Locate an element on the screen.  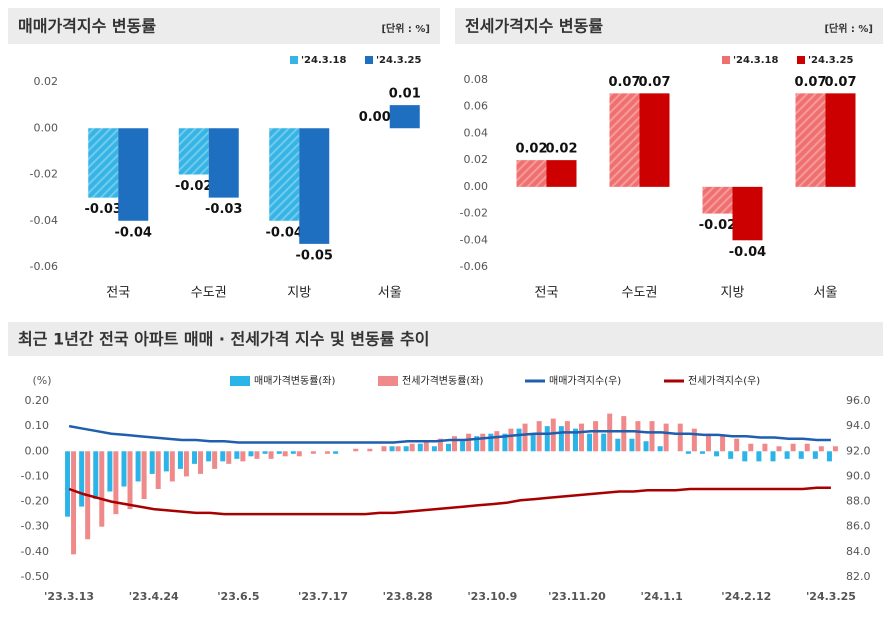
x-tick-label: 서울 is located at coordinates (390, 293).